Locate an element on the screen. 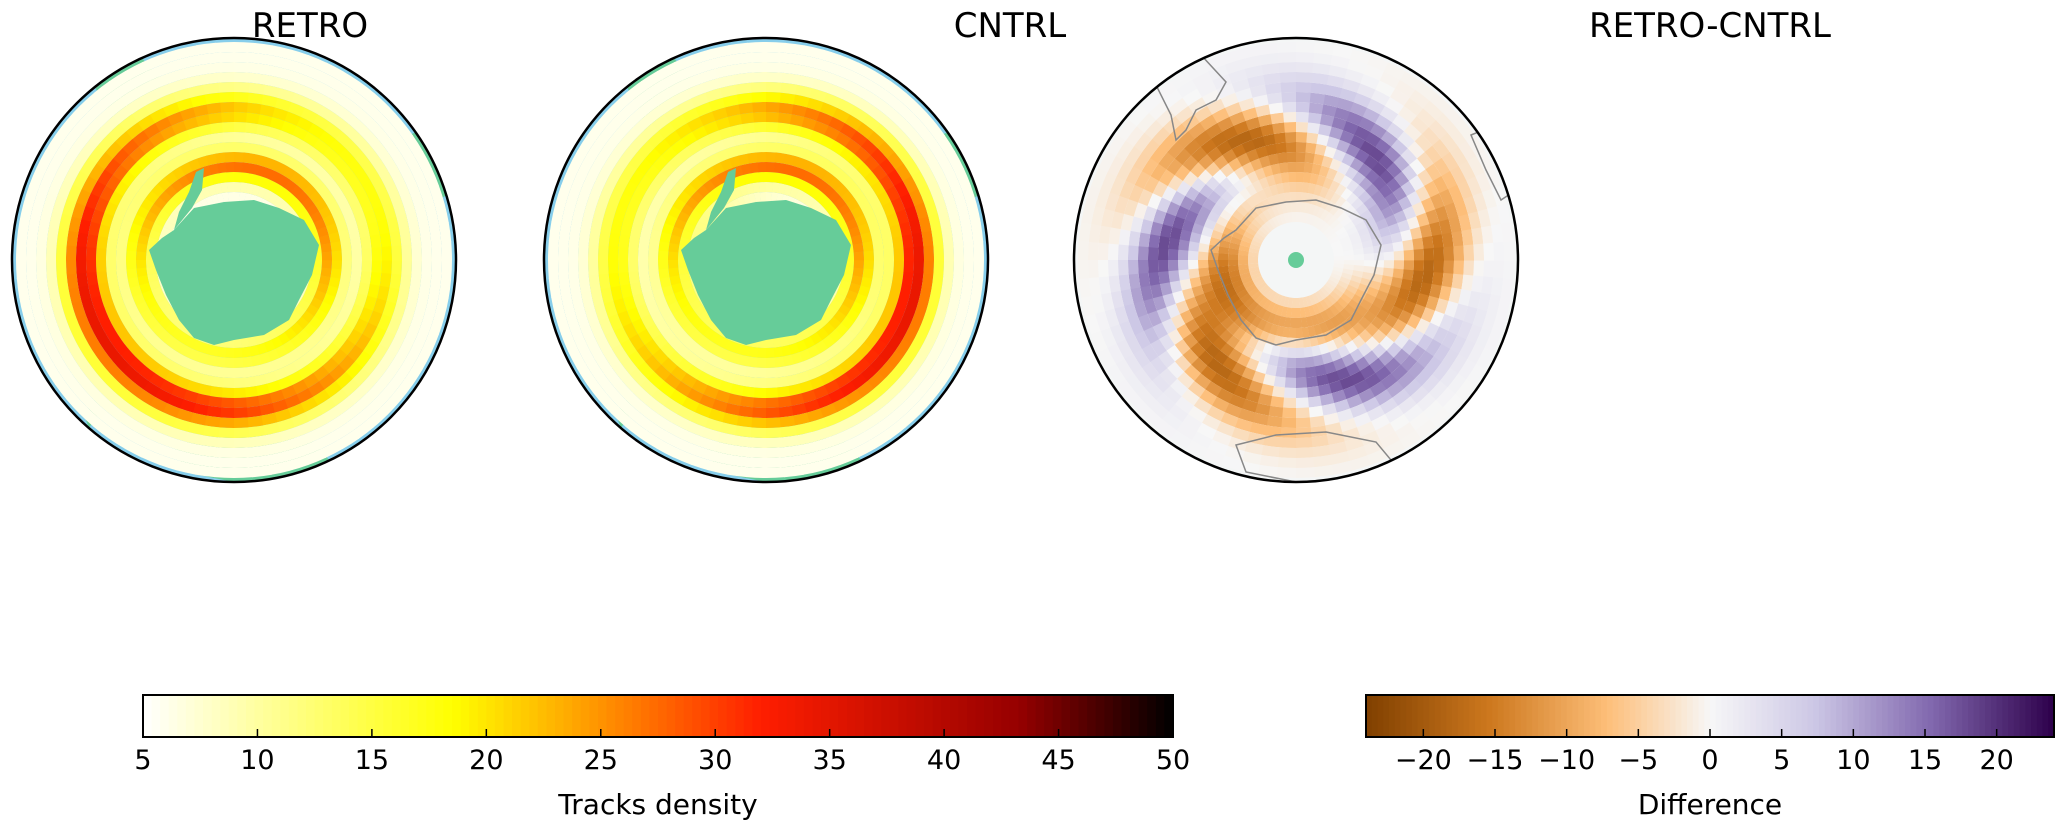  map-boundary is located at coordinates (766, 260).